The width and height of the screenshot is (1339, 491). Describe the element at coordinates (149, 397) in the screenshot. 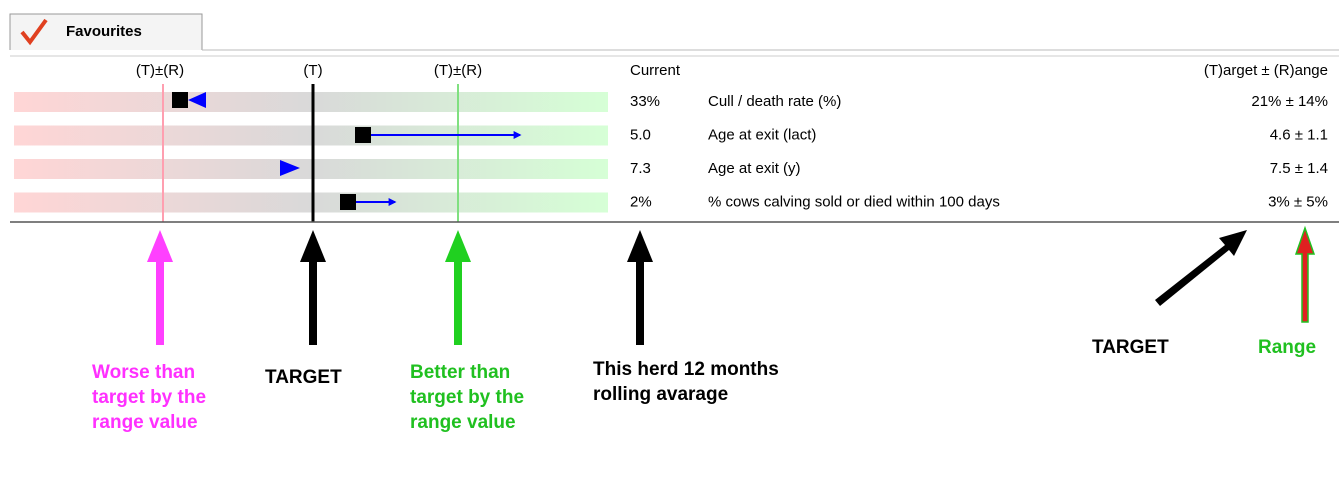

I see `annotation-worse: target by the` at that location.